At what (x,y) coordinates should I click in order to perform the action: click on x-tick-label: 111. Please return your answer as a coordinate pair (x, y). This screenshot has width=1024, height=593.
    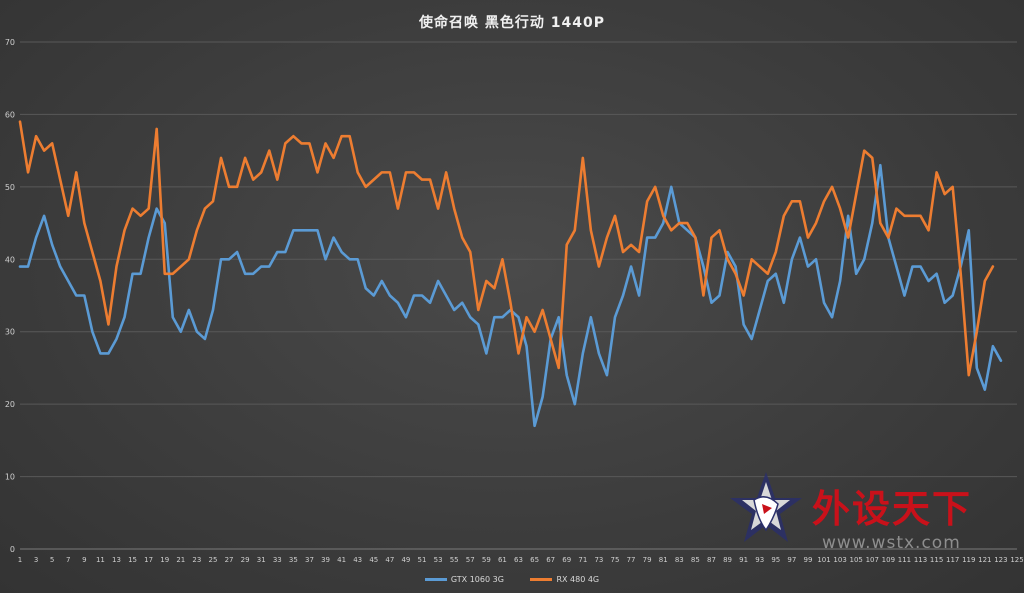
    Looking at the image, I should click on (904, 560).